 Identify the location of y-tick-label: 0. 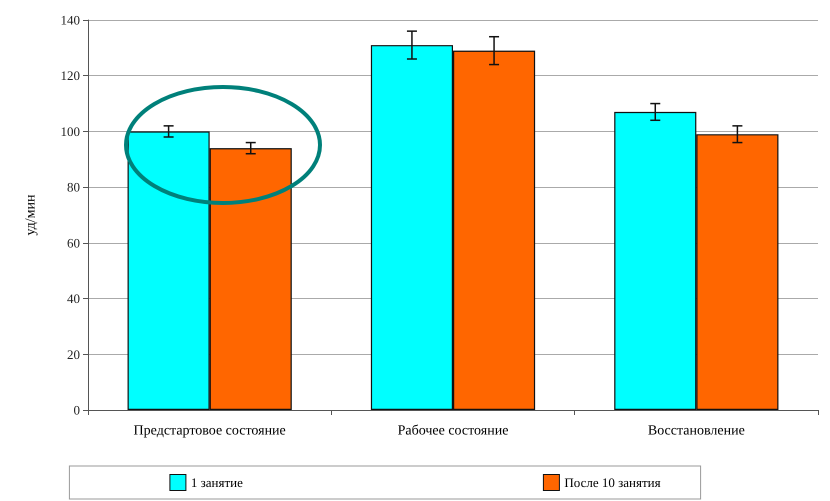
(77, 410).